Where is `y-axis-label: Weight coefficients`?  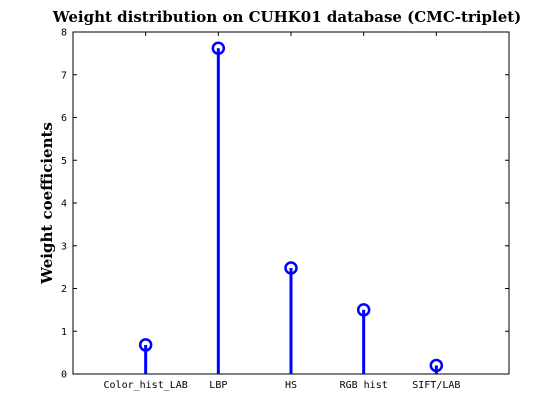 y-axis-label: Weight coefficients is located at coordinates (47, 203).